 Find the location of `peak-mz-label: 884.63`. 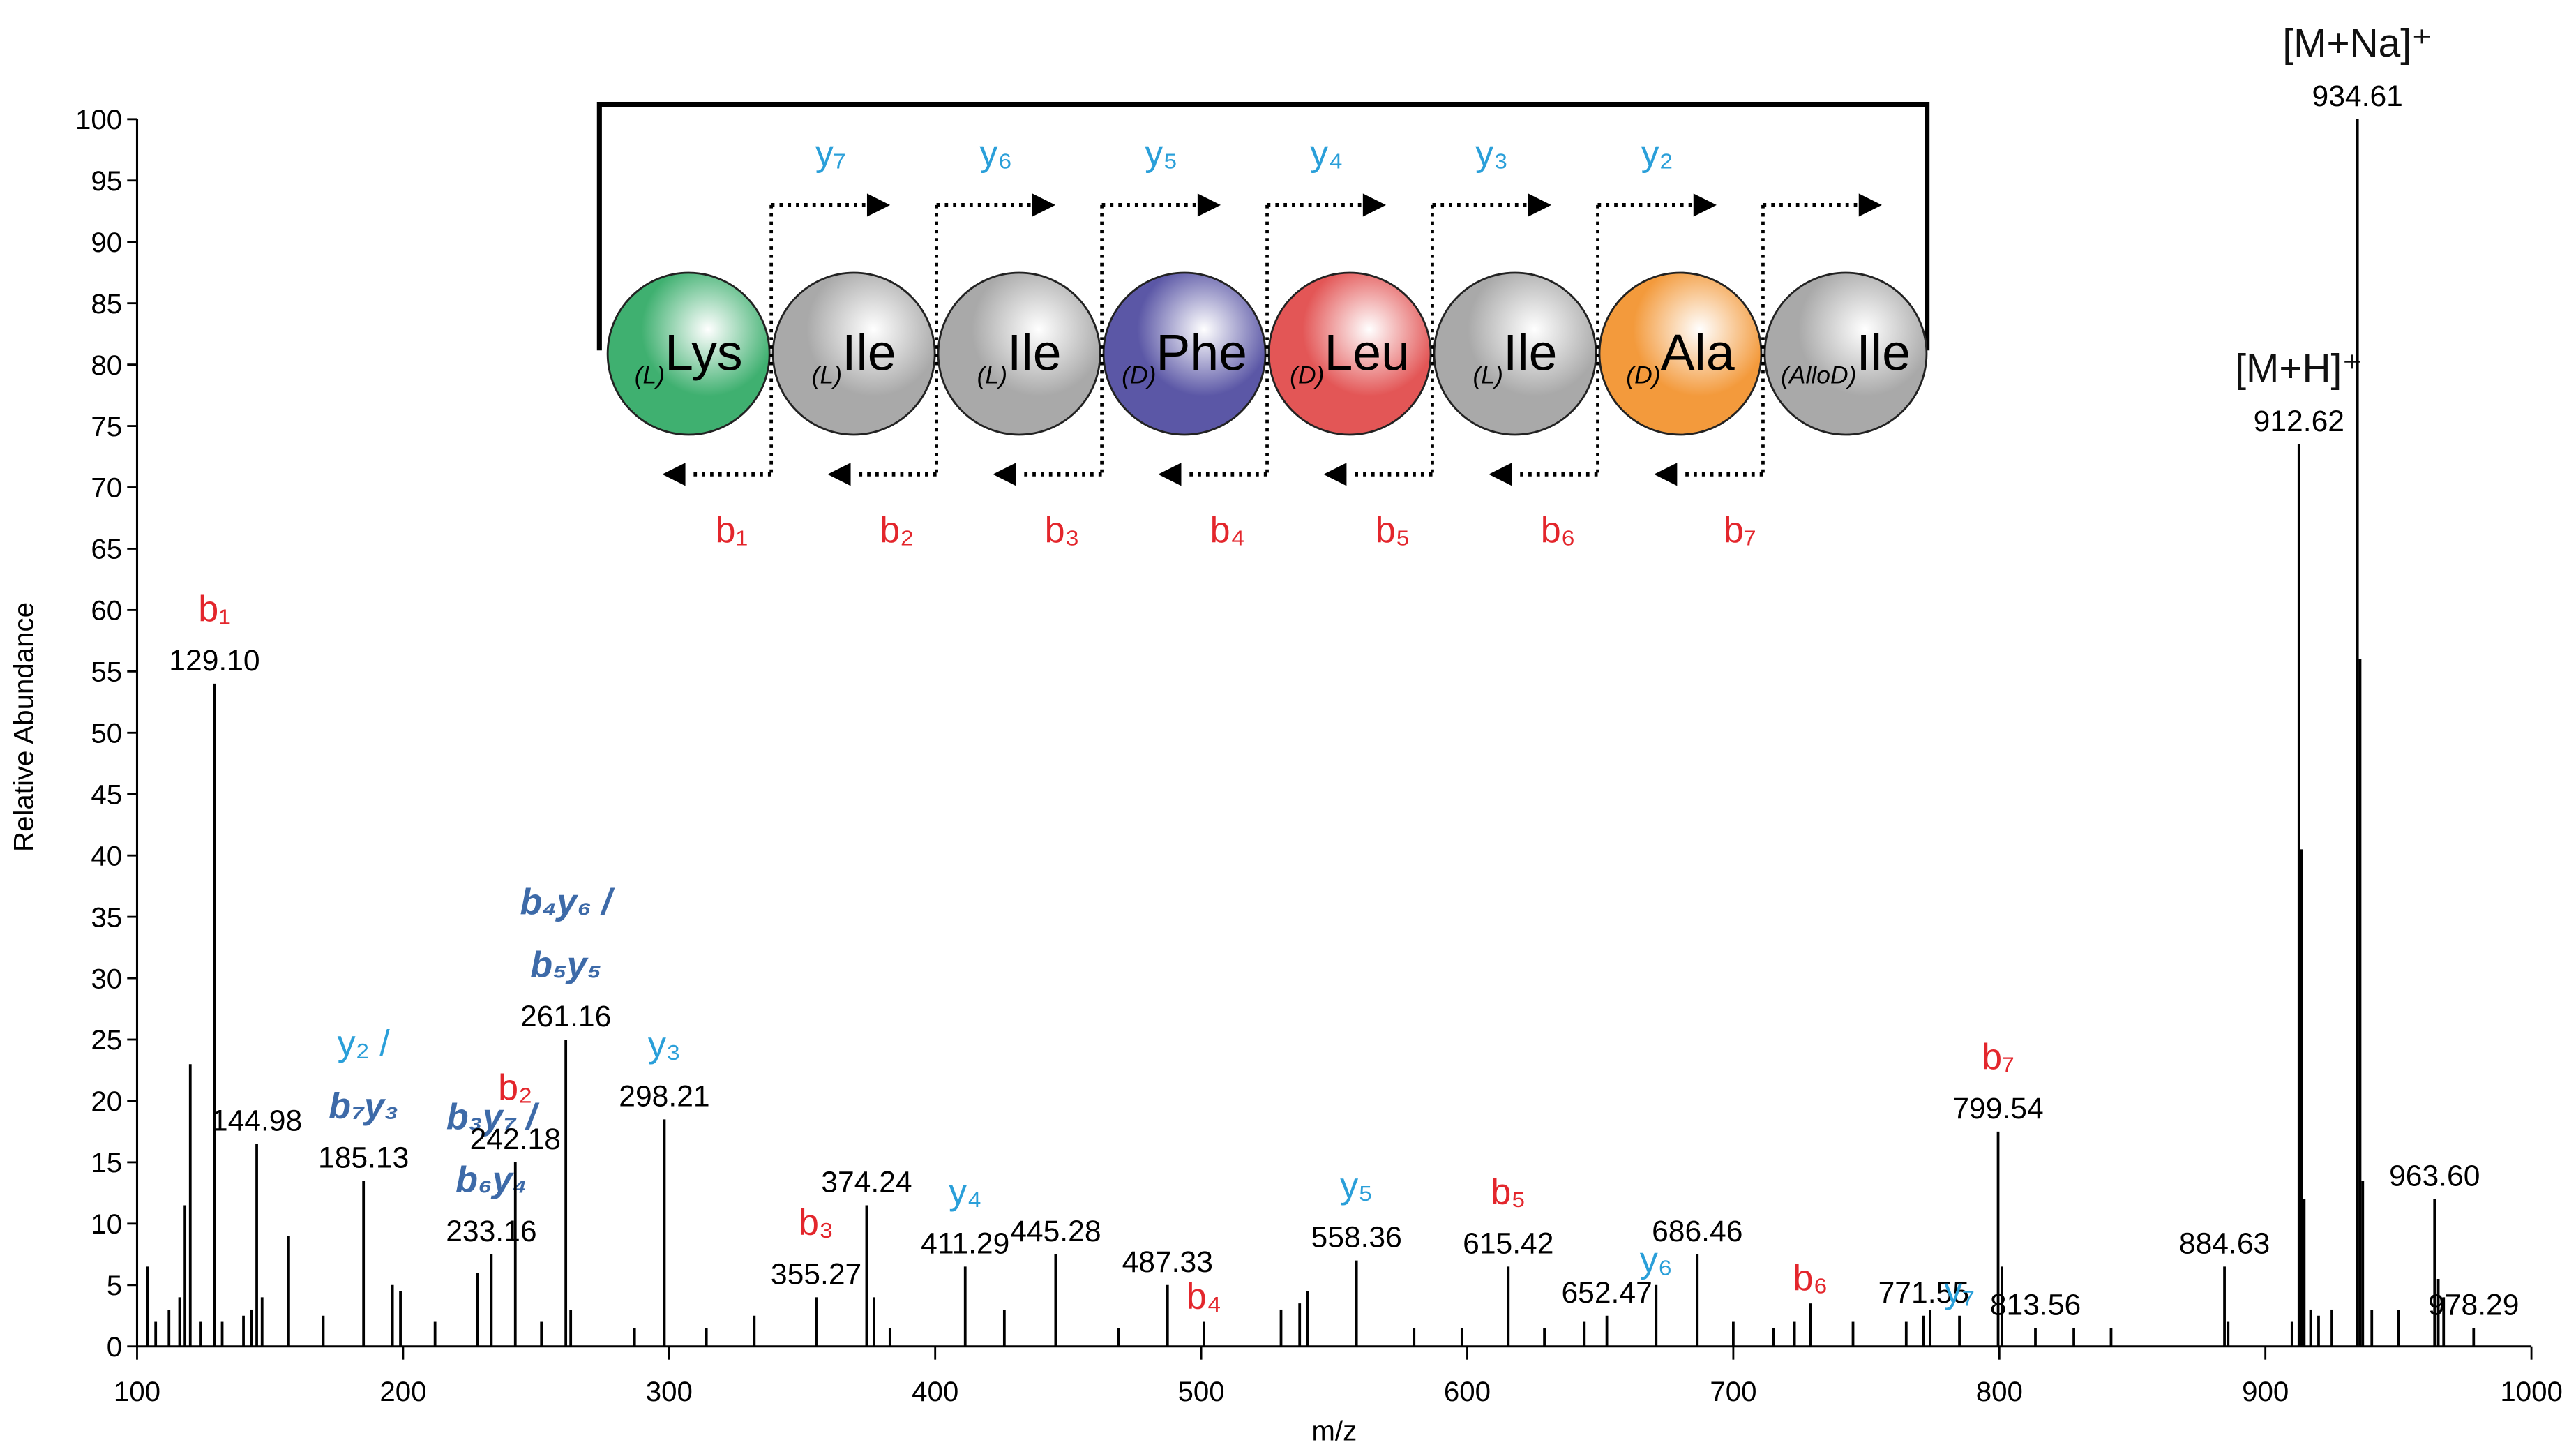

peak-mz-label: 884.63 is located at coordinates (2224, 1243).